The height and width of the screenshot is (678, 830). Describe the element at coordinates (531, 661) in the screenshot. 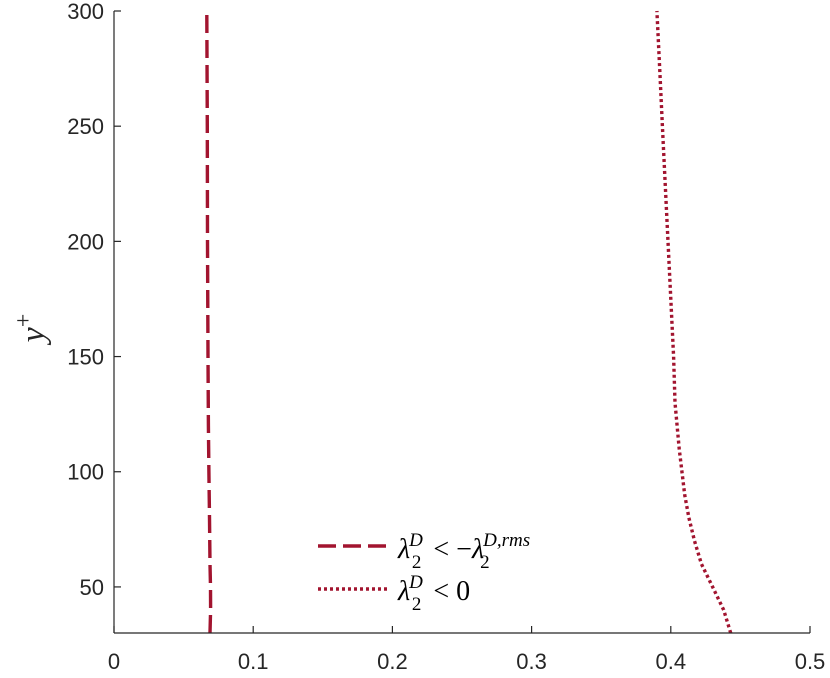

I see `x-tick-label: 0.3` at that location.